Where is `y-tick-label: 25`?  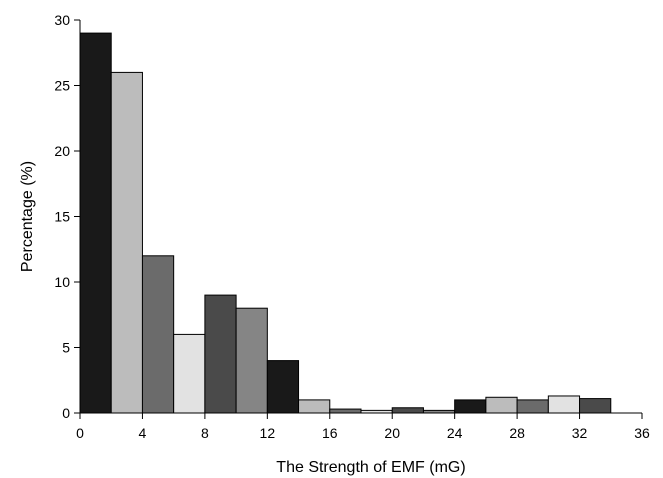
y-tick-label: 25 is located at coordinates (62, 86).